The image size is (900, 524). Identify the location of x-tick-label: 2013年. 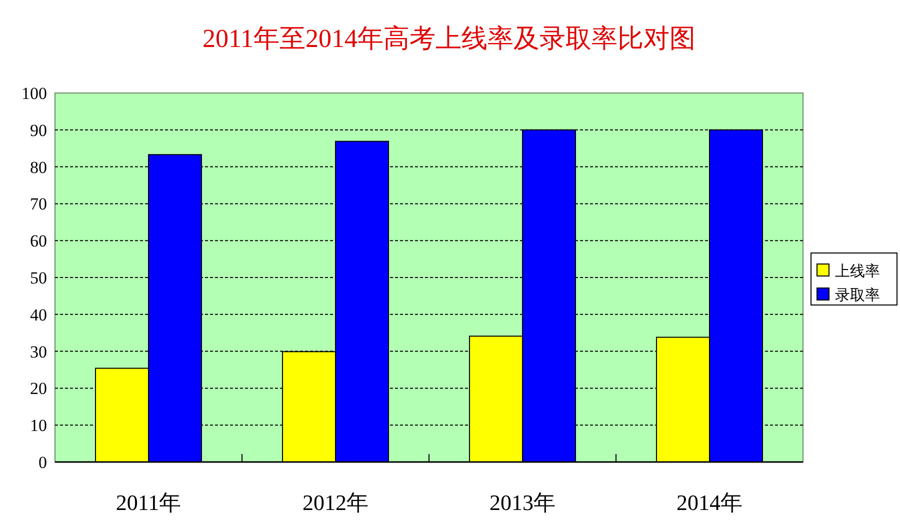
(523, 502).